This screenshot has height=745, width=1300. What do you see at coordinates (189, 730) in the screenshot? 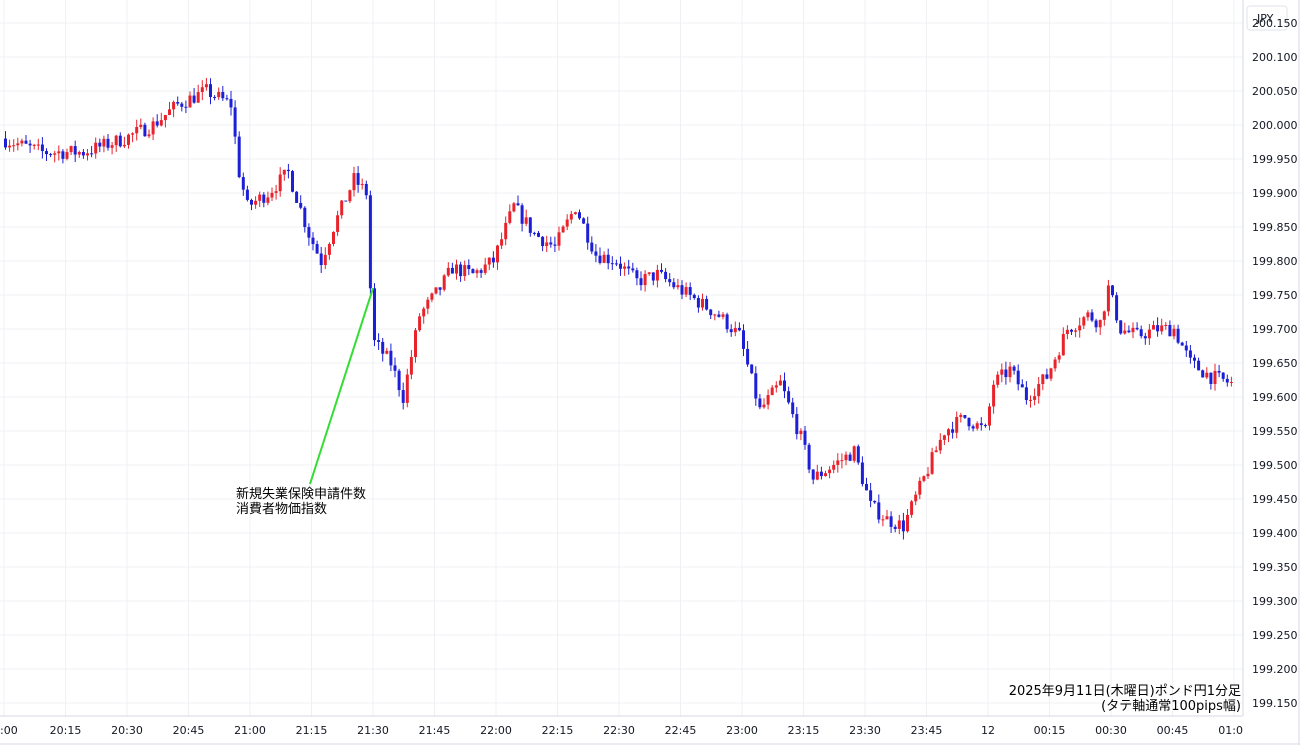
I see `x-tick-label: 20:45` at bounding box center [189, 730].